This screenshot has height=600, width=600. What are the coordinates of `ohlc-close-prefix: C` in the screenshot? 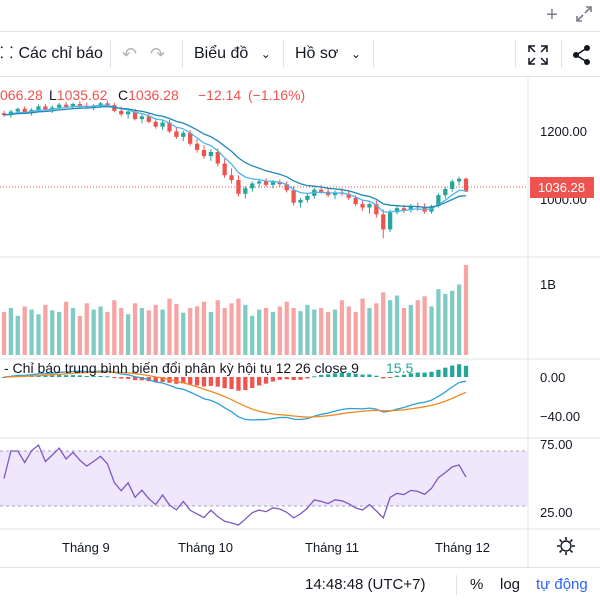 It's located at (123, 95).